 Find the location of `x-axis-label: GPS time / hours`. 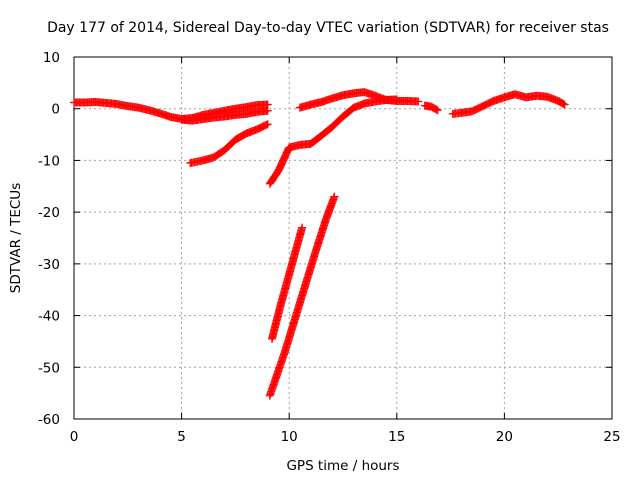

x-axis-label: GPS time / hours is located at coordinates (342, 466).